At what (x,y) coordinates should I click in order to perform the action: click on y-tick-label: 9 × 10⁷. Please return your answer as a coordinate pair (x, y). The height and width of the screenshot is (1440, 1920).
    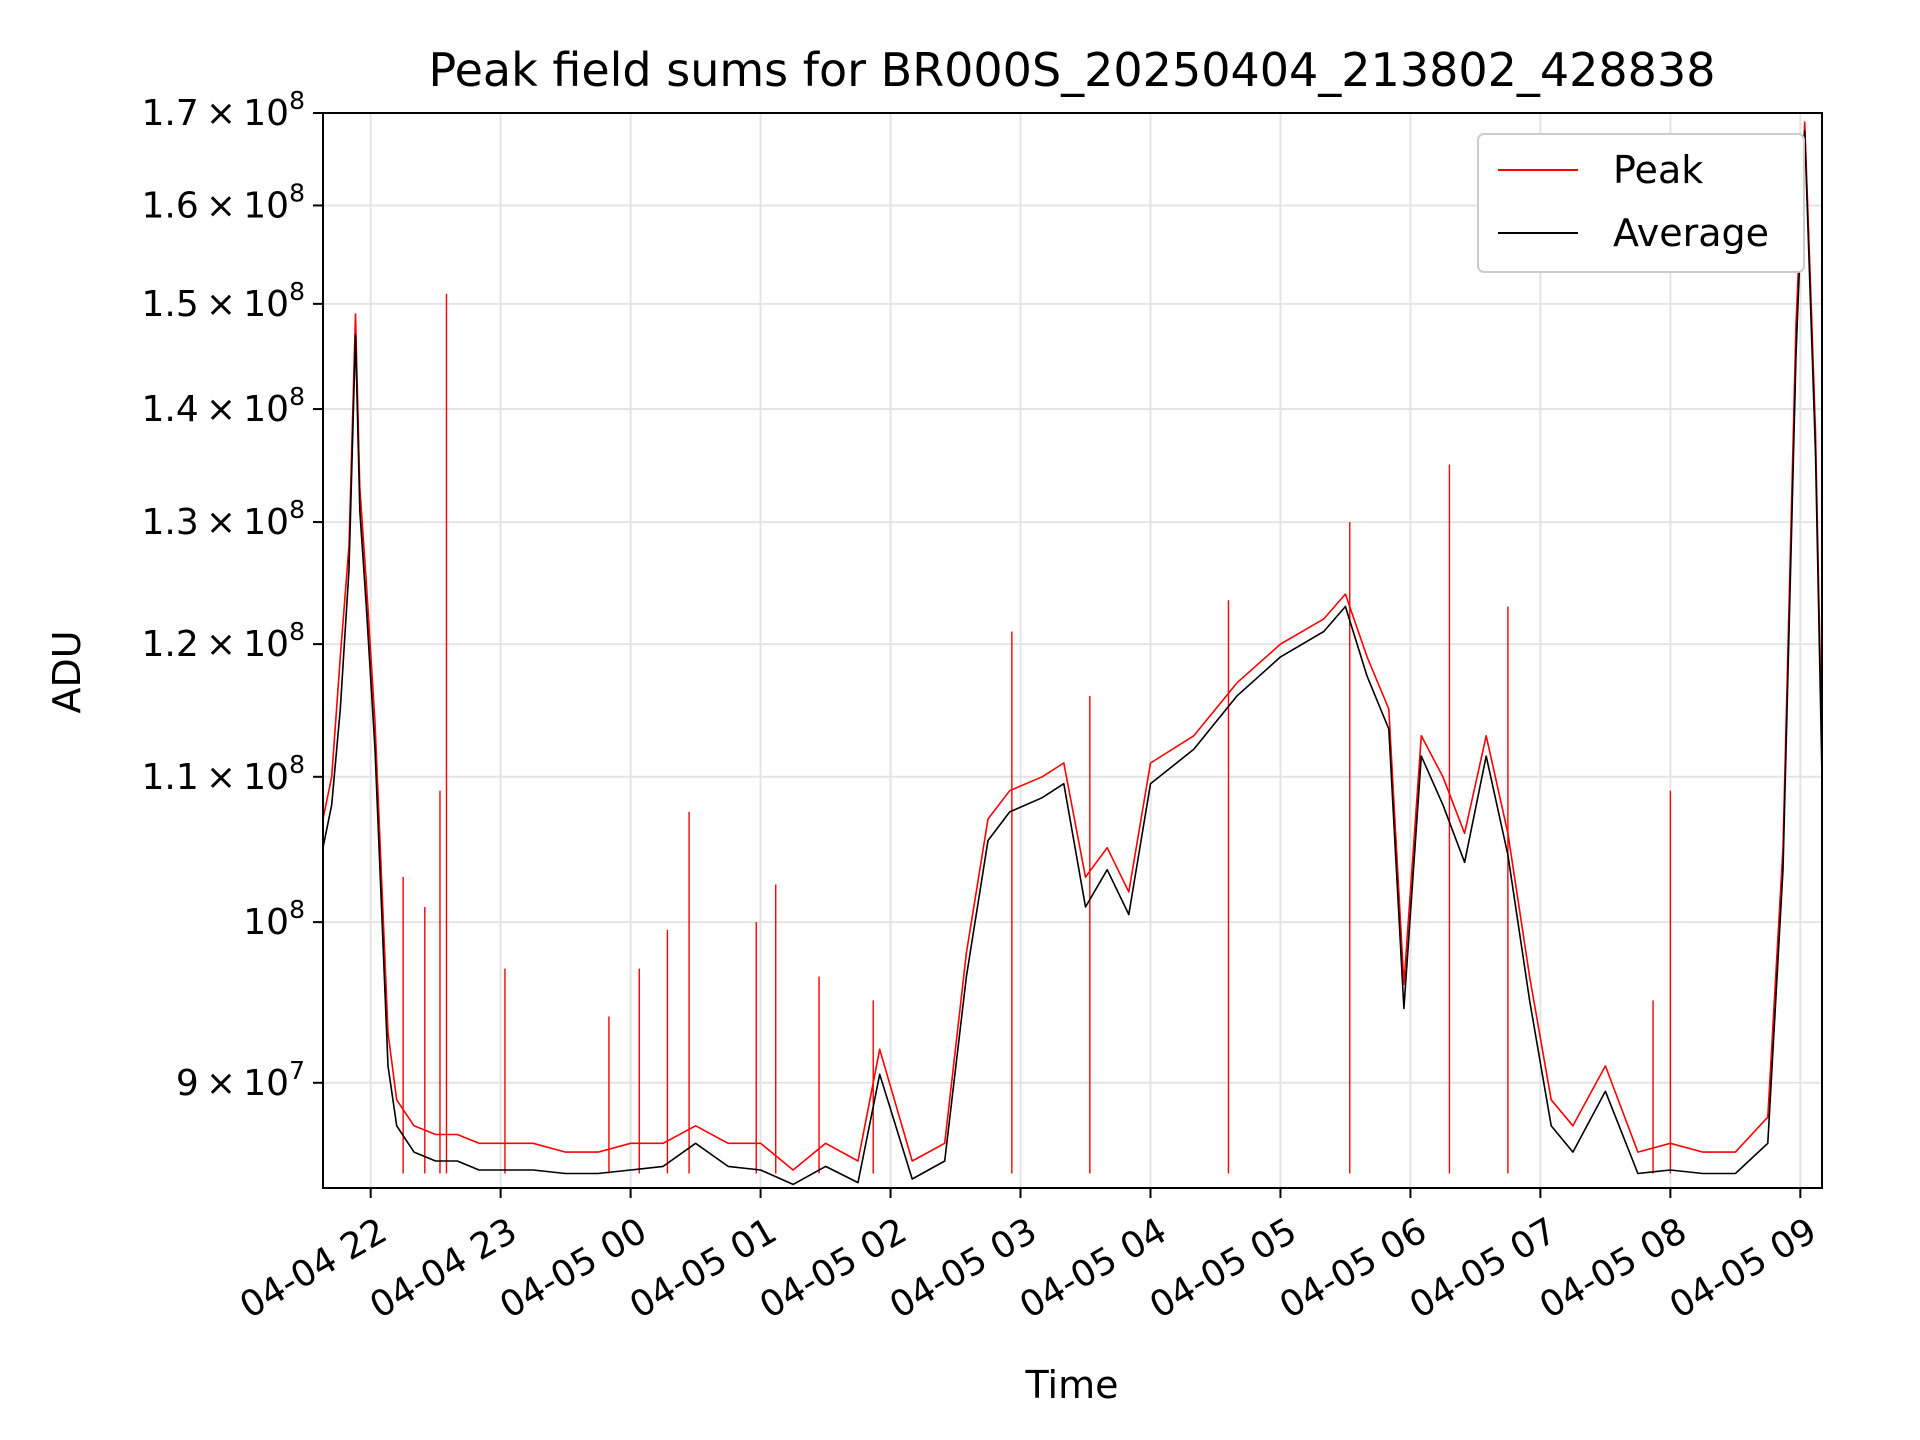
    Looking at the image, I should click on (240, 1080).